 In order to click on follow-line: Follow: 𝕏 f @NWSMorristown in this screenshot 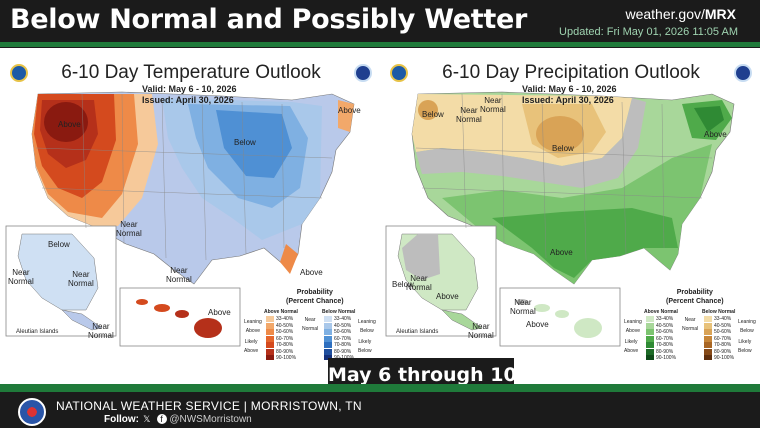, I will do `click(178, 419)`.